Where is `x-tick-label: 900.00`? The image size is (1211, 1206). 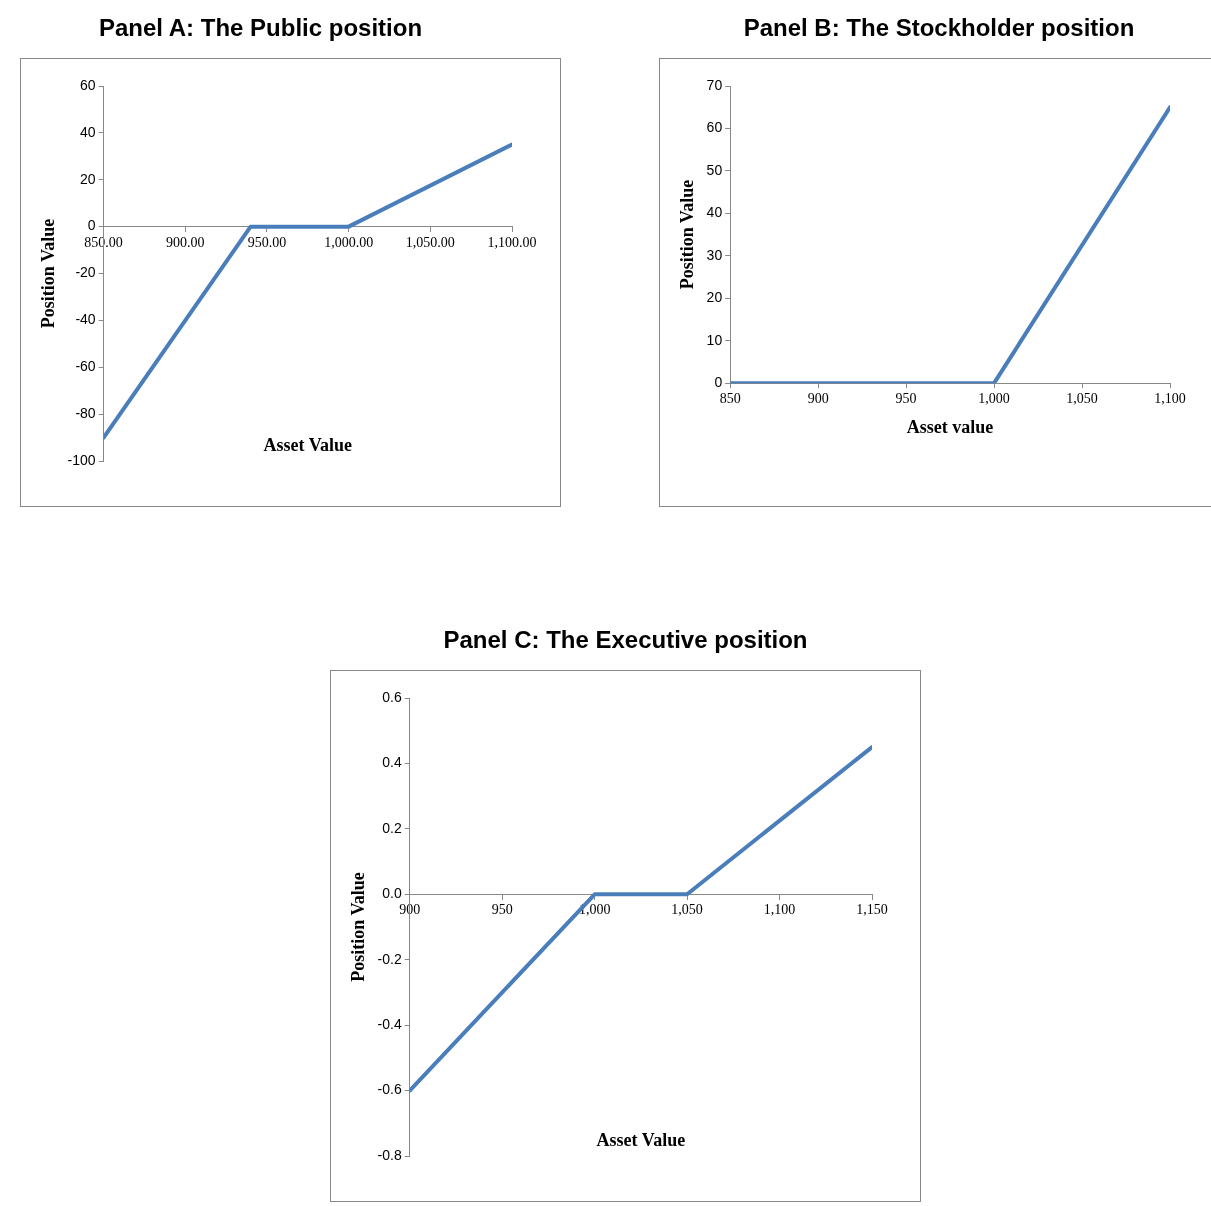 x-tick-label: 900.00 is located at coordinates (185, 242).